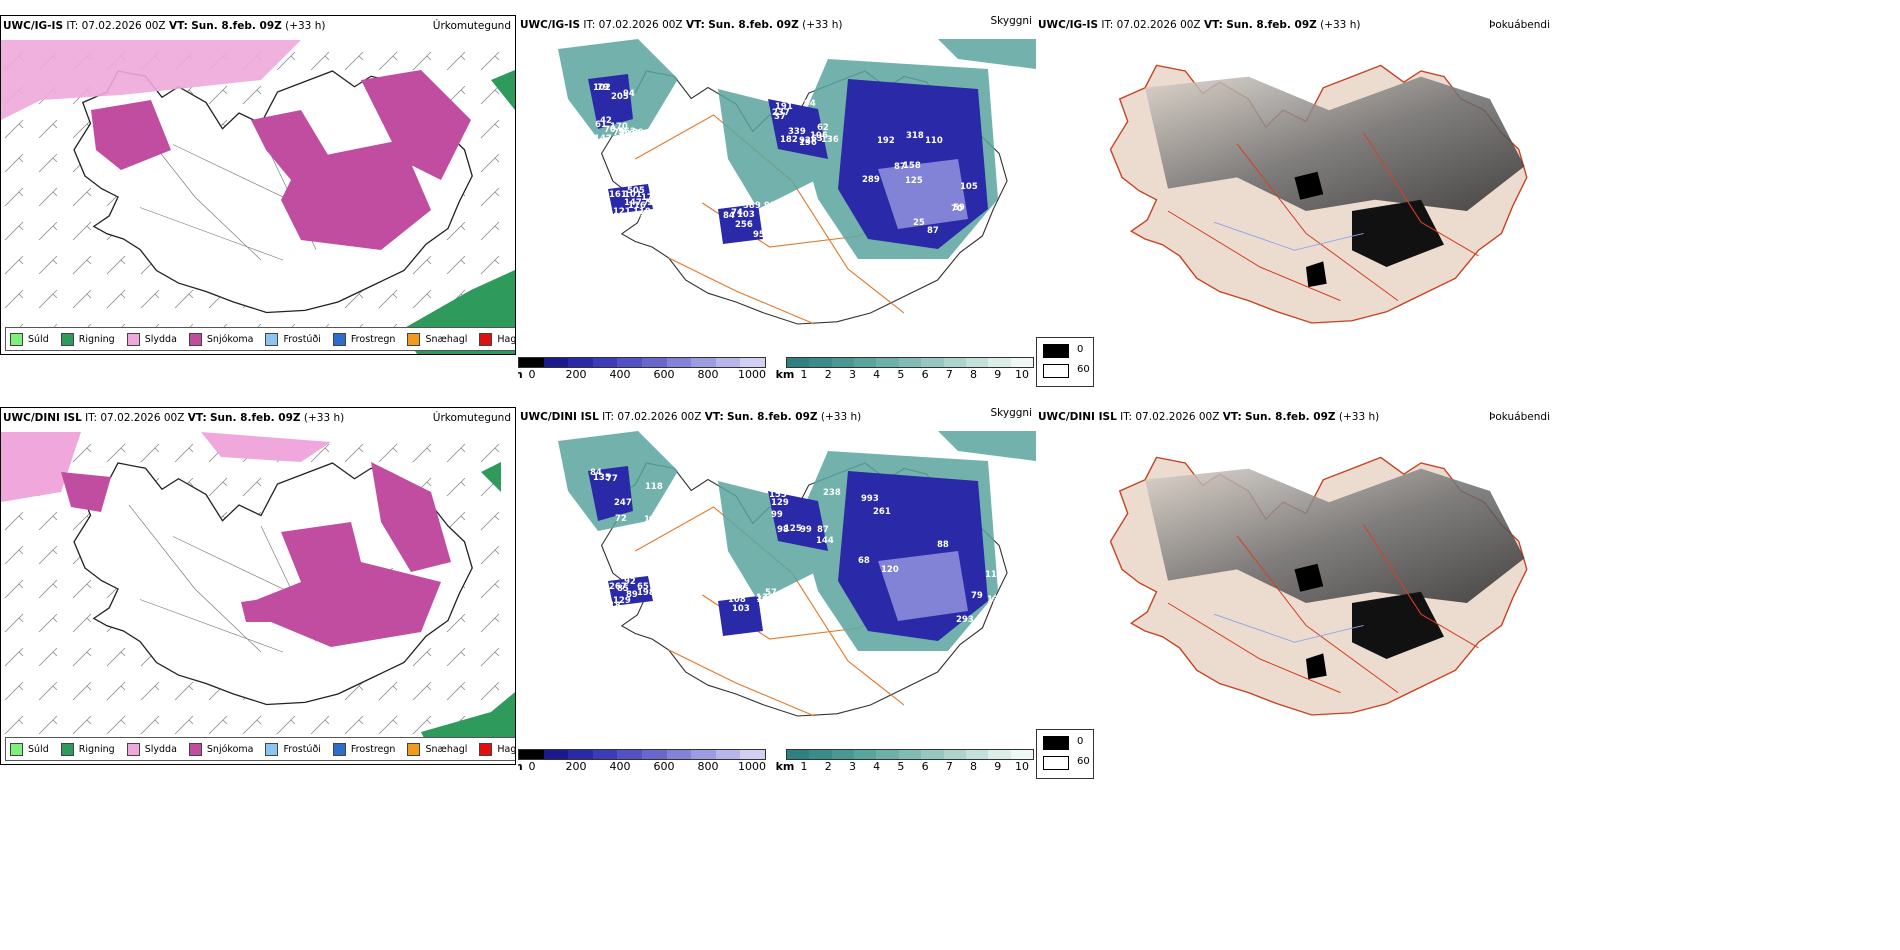 This screenshot has height=950, width=1900. Describe the element at coordinates (363, 749) in the screenshot. I see `legend-item: Frostregn` at that location.